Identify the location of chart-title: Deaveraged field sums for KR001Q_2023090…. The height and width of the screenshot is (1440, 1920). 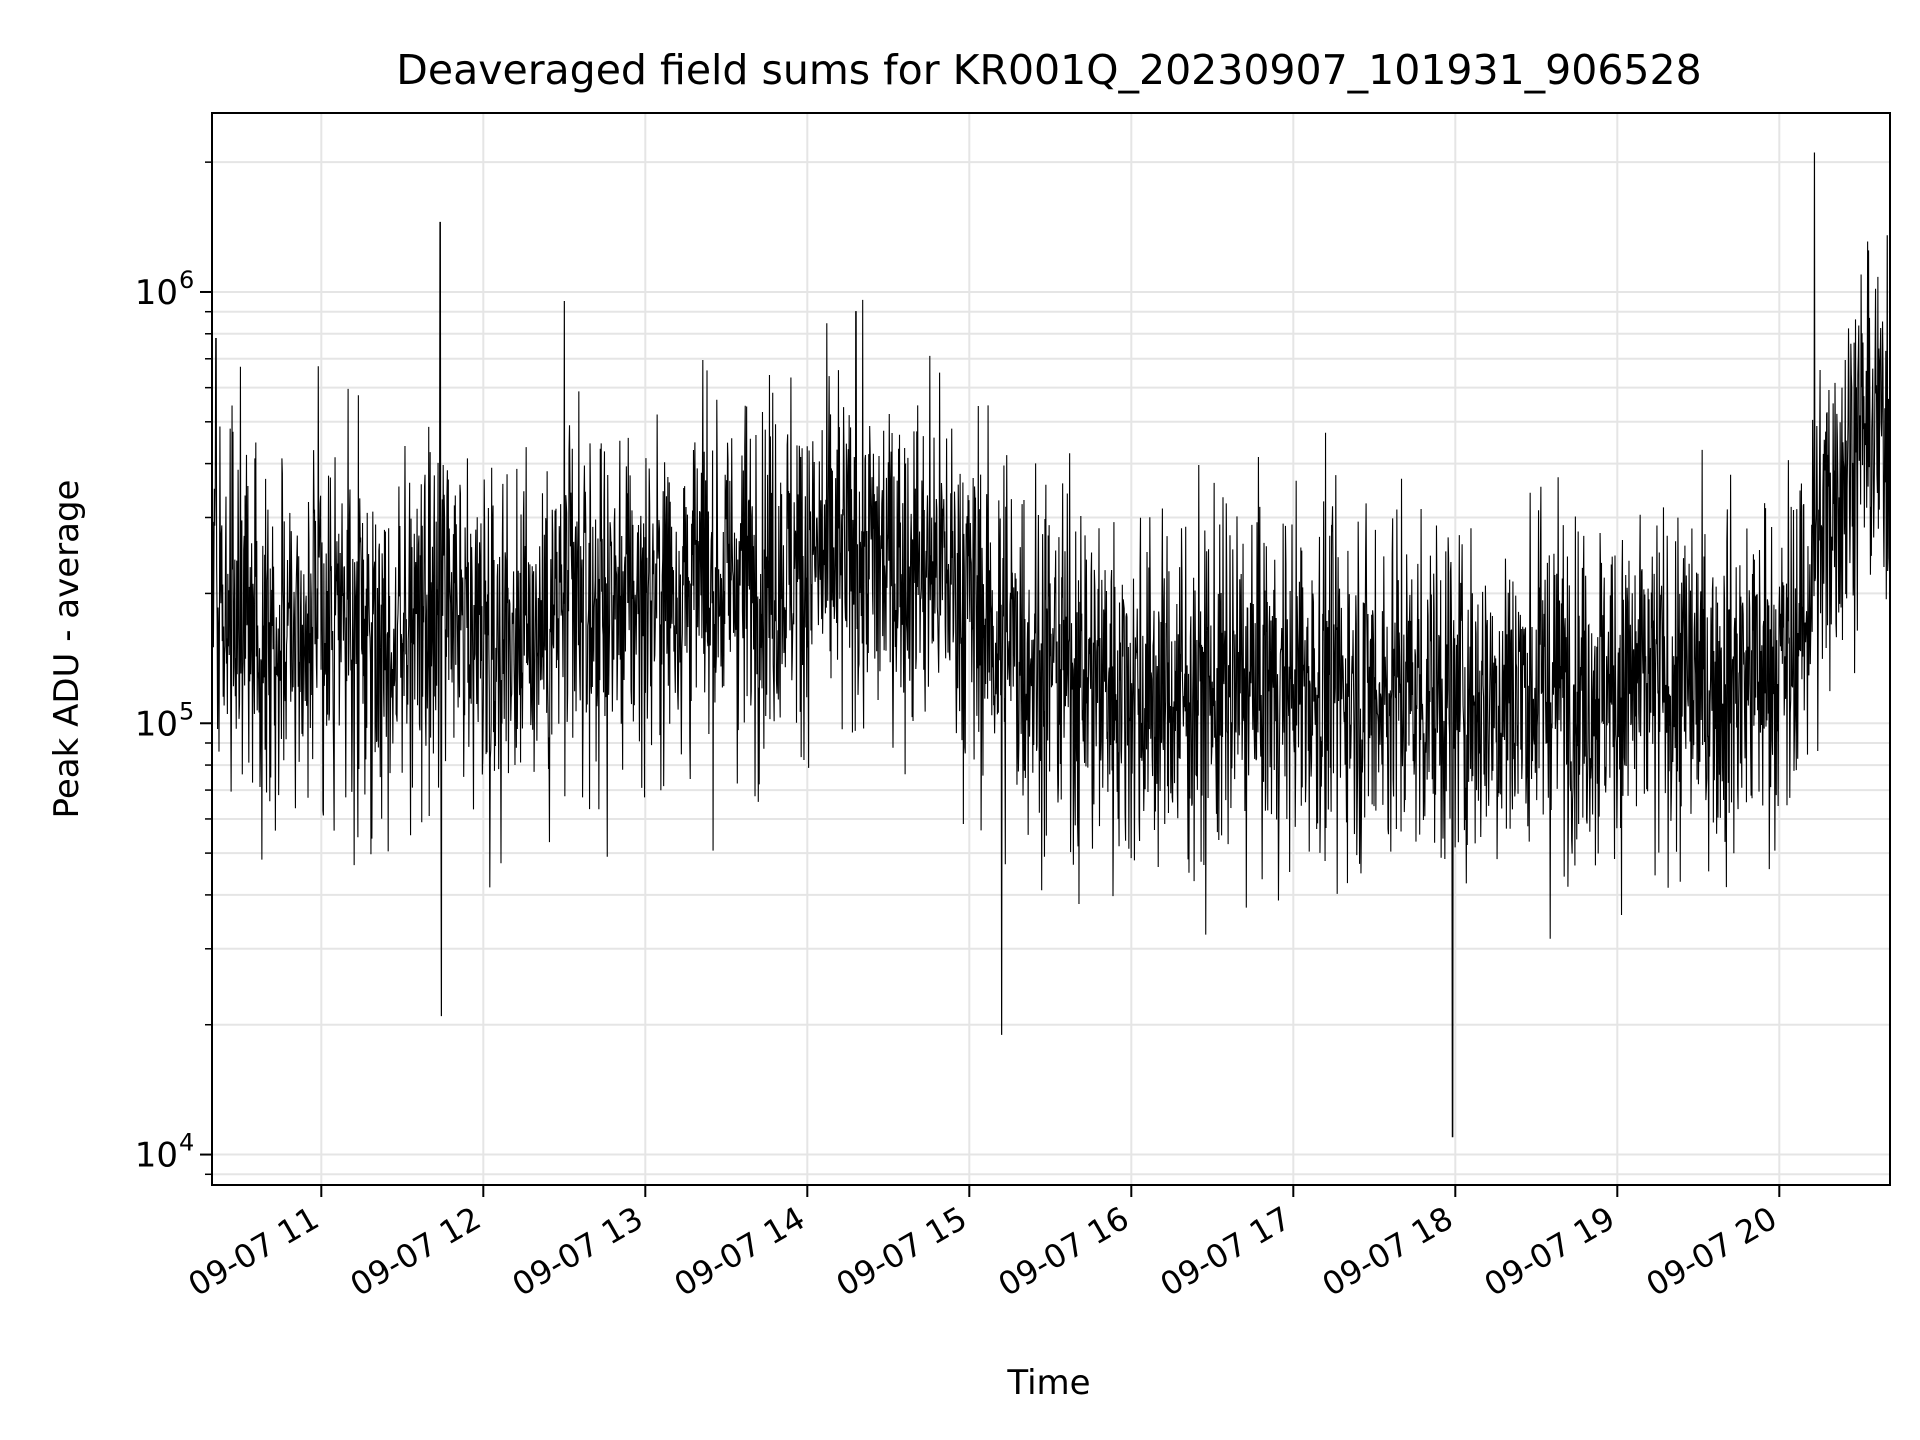
(1048, 70).